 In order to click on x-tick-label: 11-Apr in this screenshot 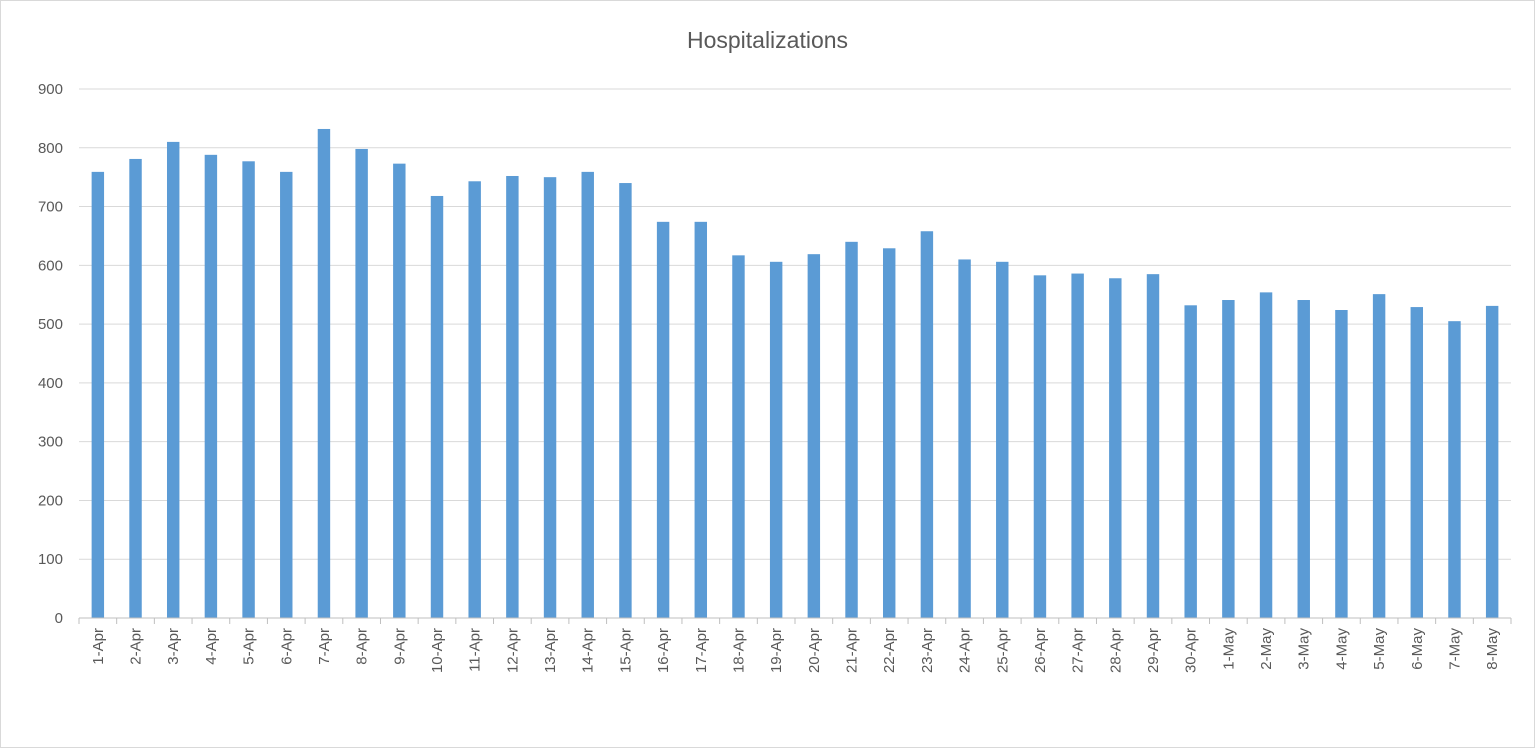, I will do `click(475, 650)`.